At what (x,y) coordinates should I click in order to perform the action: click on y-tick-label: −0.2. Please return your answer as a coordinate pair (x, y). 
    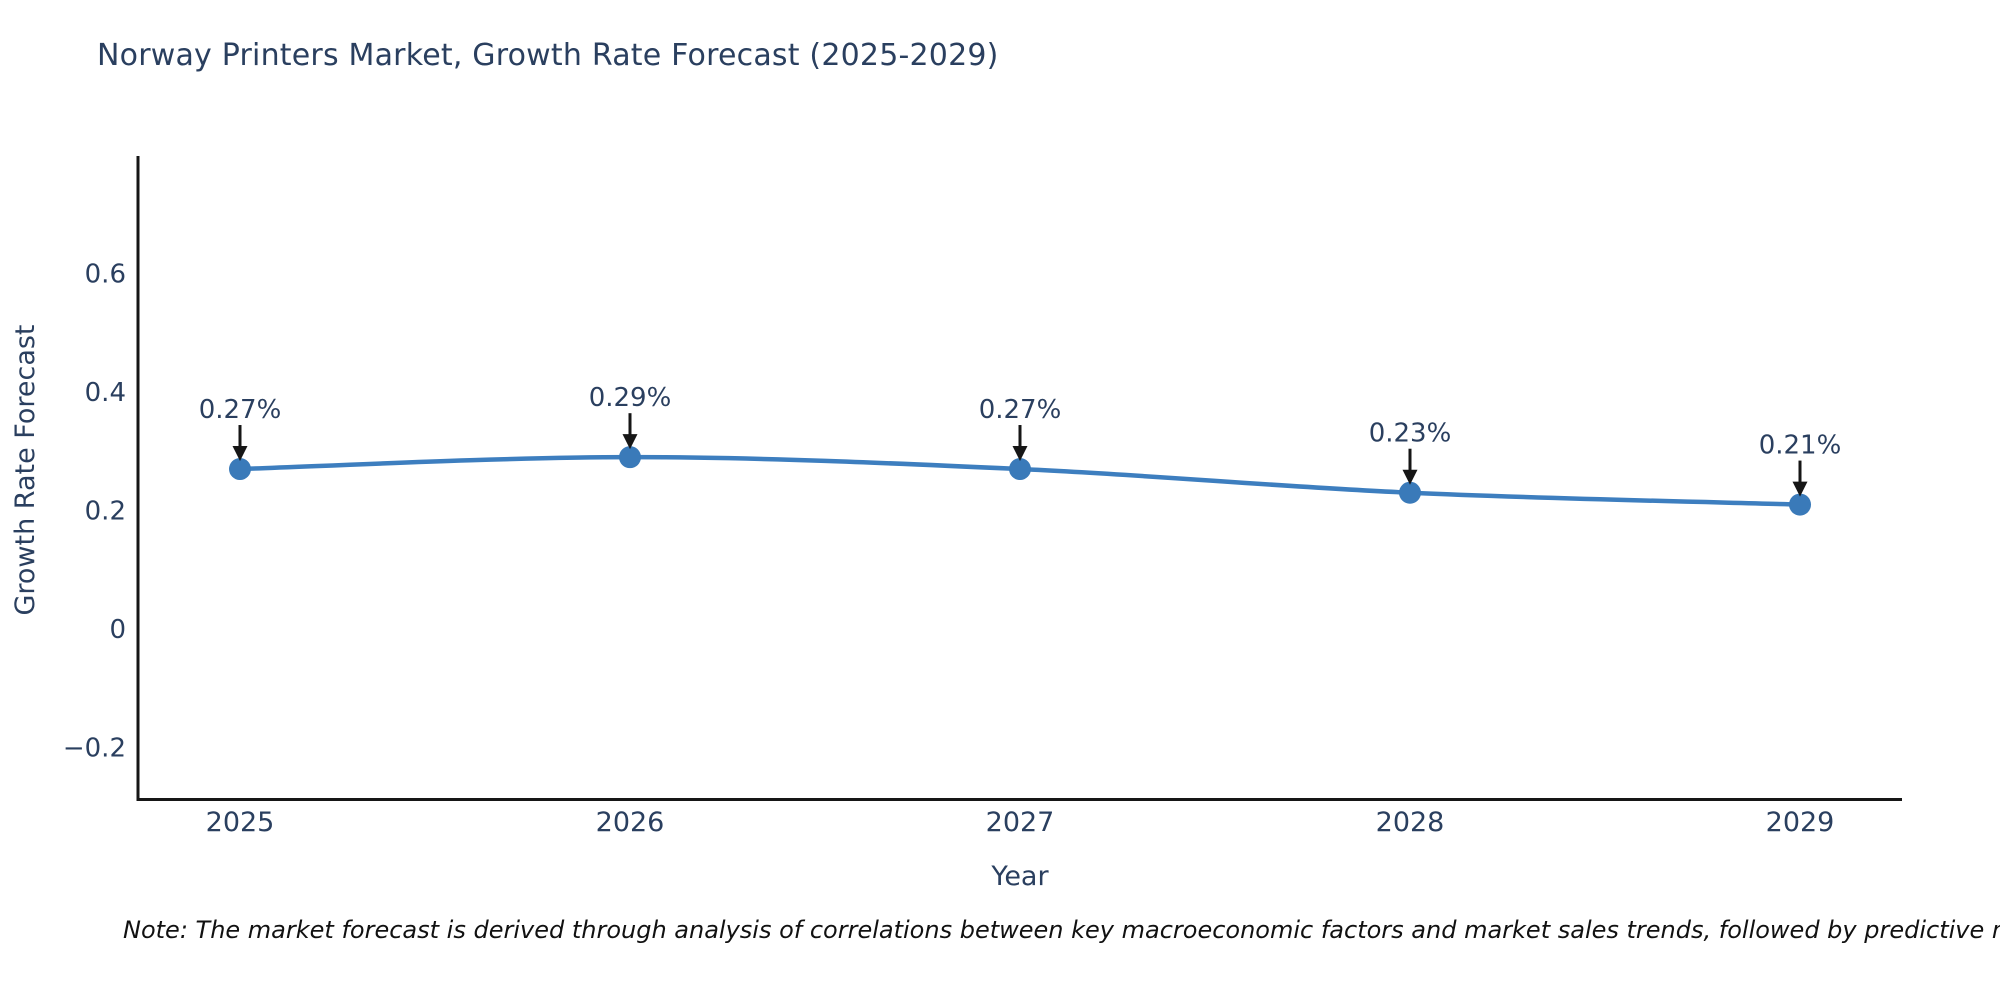
    Looking at the image, I should click on (94, 749).